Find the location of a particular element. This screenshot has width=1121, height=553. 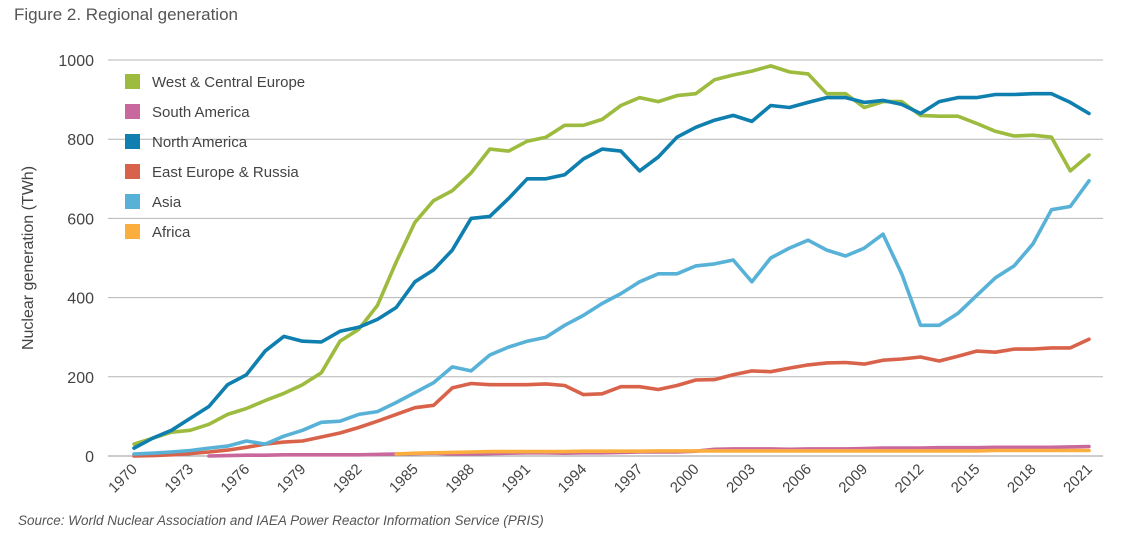

x-tick-label: 2015 is located at coordinates (966, 479).